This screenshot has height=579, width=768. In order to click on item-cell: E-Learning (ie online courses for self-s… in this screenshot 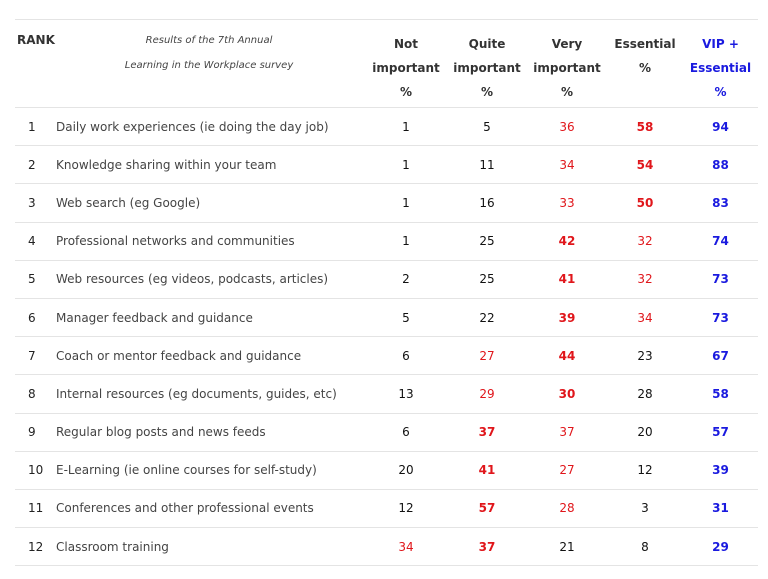, I will do `click(186, 470)`.